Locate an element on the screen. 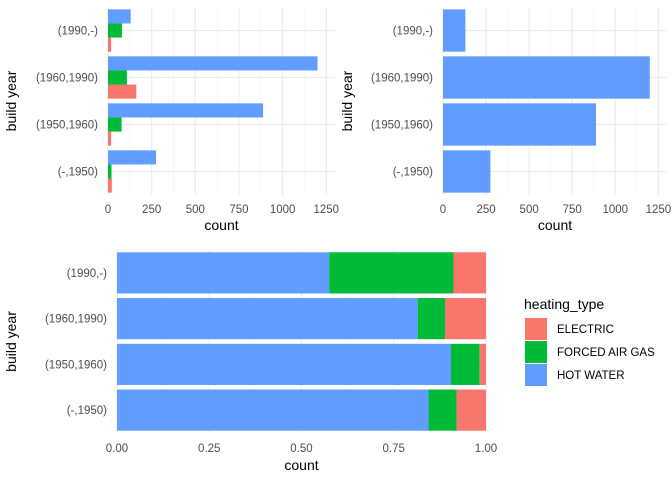  panel-2-y-tick-label: (1960,1990) is located at coordinates (402, 79).